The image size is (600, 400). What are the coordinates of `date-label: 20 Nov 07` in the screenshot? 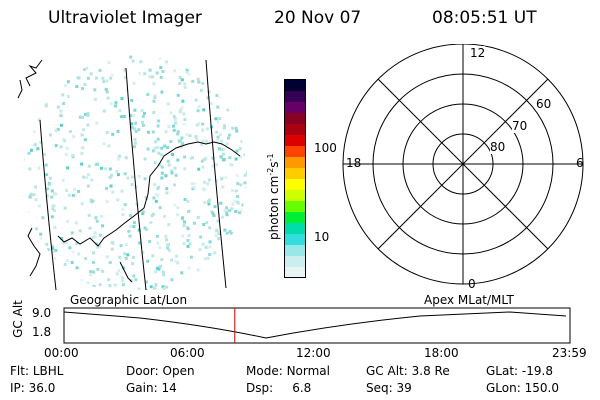 It's located at (318, 18).